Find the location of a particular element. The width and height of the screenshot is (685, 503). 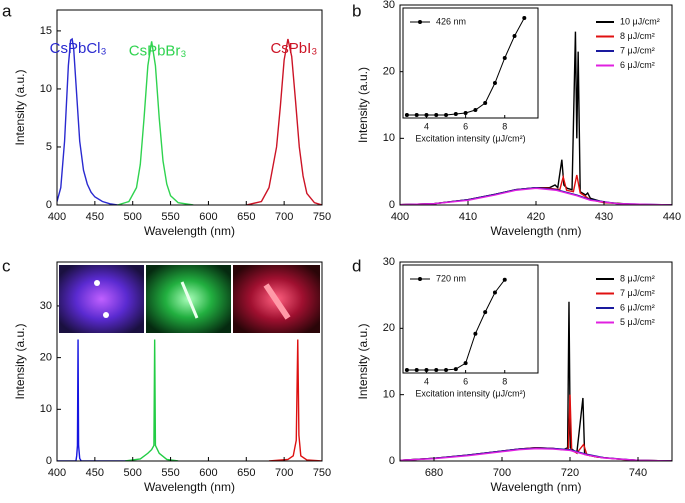

x-tick-label: 420 is located at coordinates (536, 217).